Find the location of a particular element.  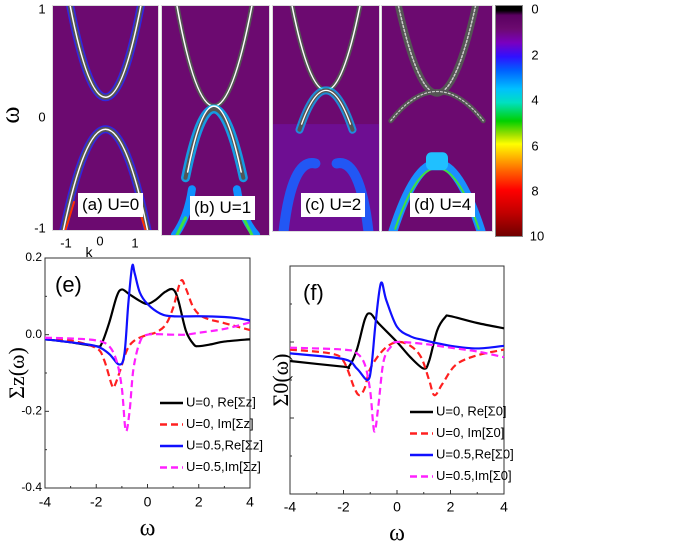

panel-label-c: (c) U=2 is located at coordinates (333, 205).